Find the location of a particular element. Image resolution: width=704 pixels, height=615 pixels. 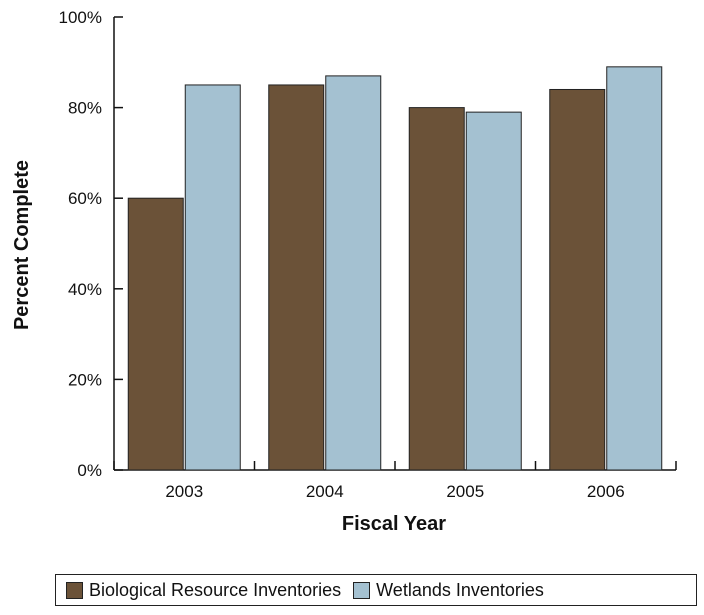

y-tick-label: 100% is located at coordinates (80, 17).